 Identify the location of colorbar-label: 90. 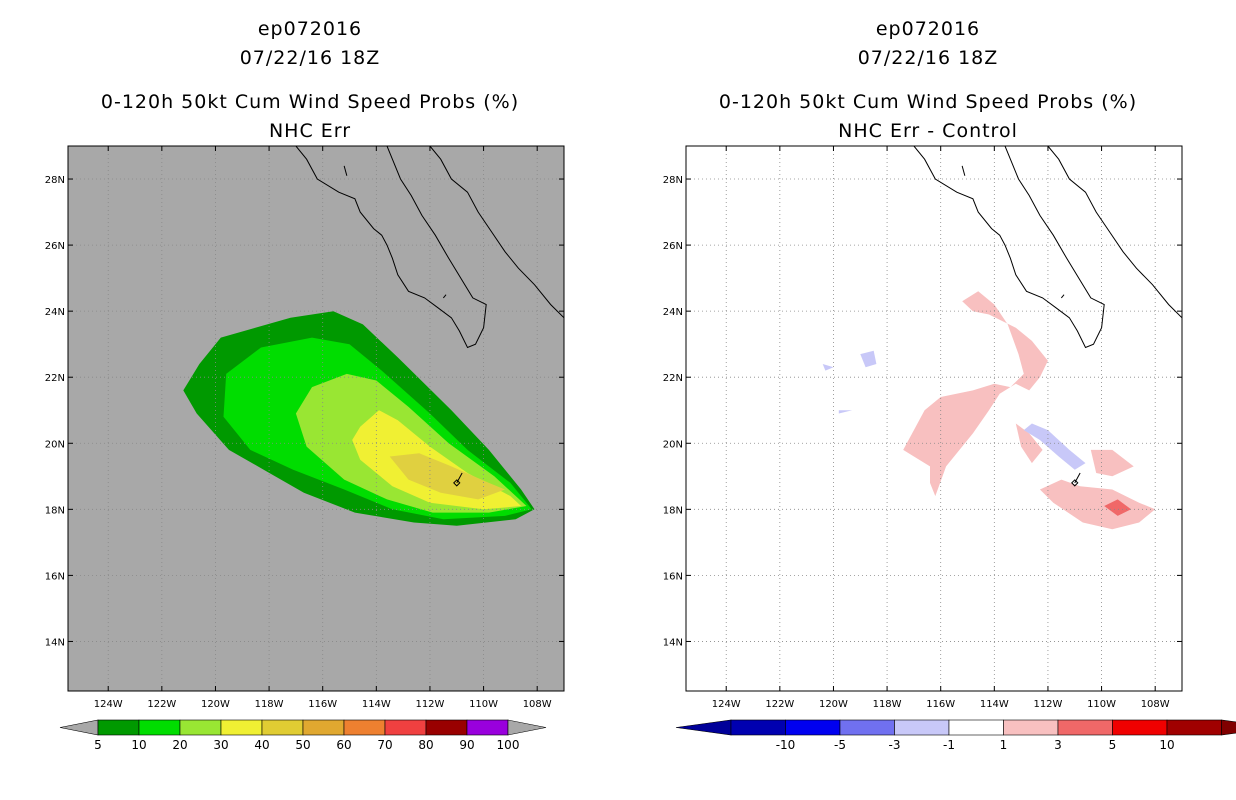
(466, 745).